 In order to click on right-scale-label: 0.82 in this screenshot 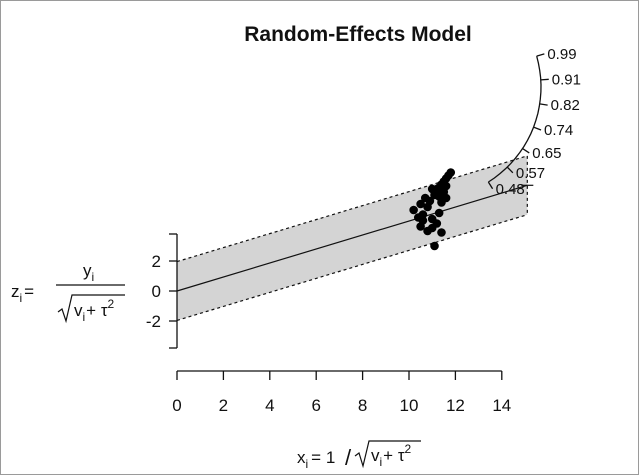, I will do `click(565, 105)`.